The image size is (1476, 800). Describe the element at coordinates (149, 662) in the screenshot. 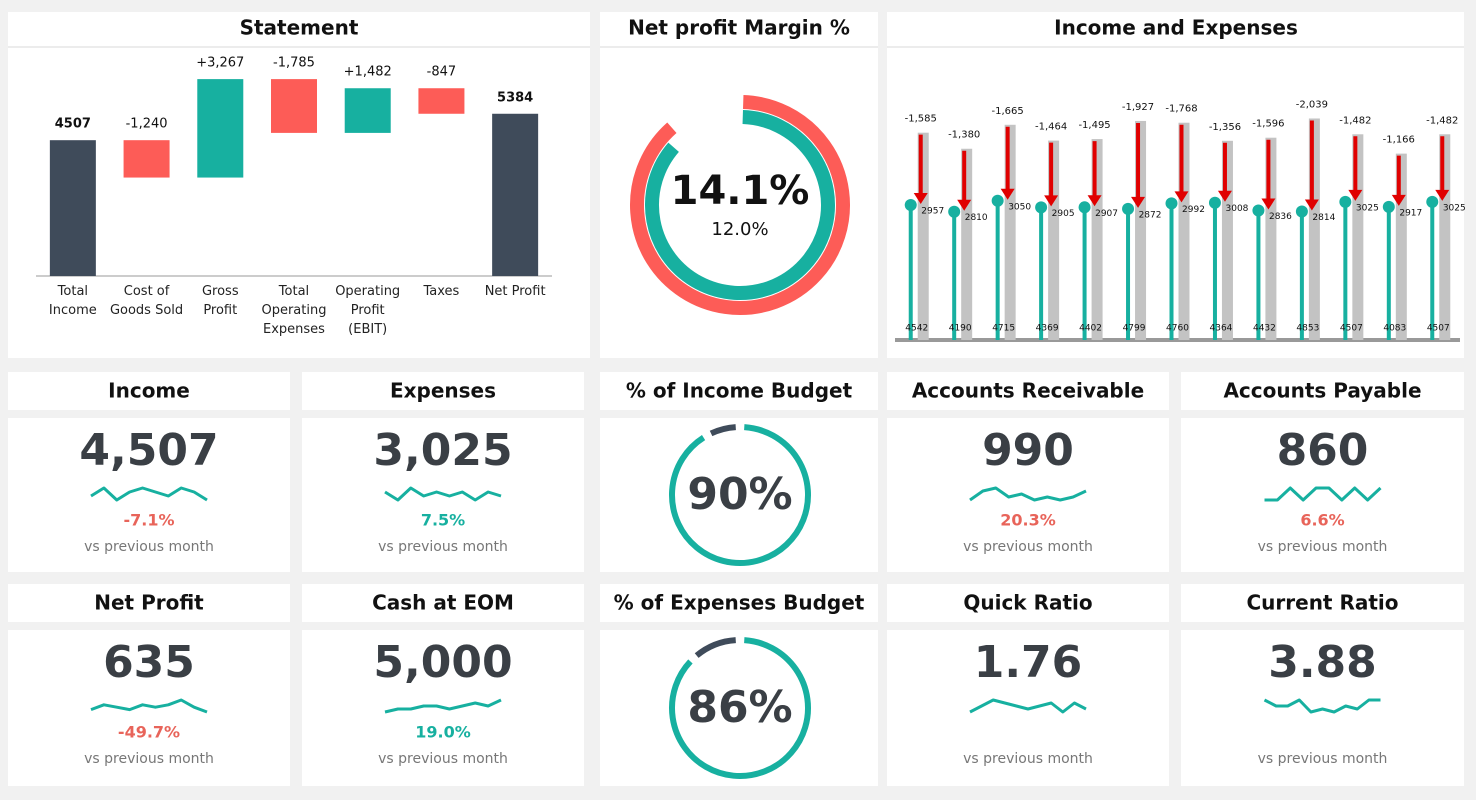

I see `kpi-value: 635` at that location.